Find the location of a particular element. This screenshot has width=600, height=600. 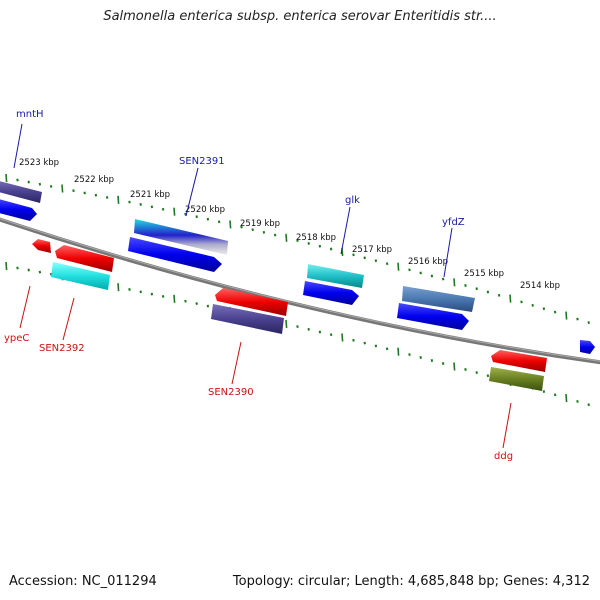

gene-ypeC is located at coordinates (41, 246).